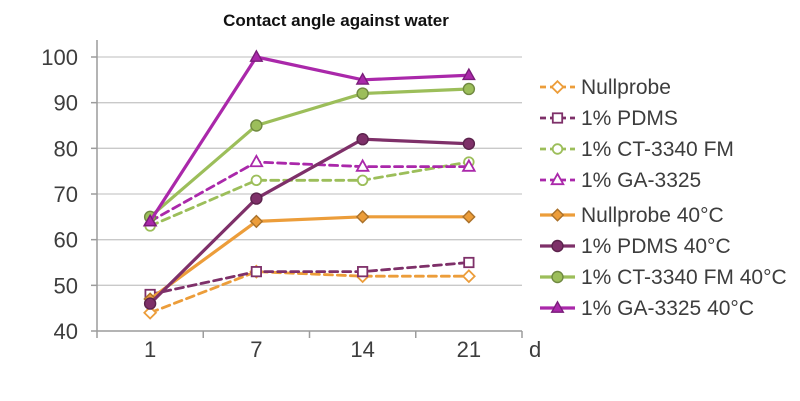  I want to click on legend-item: 1% PDMS, so click(609, 118).